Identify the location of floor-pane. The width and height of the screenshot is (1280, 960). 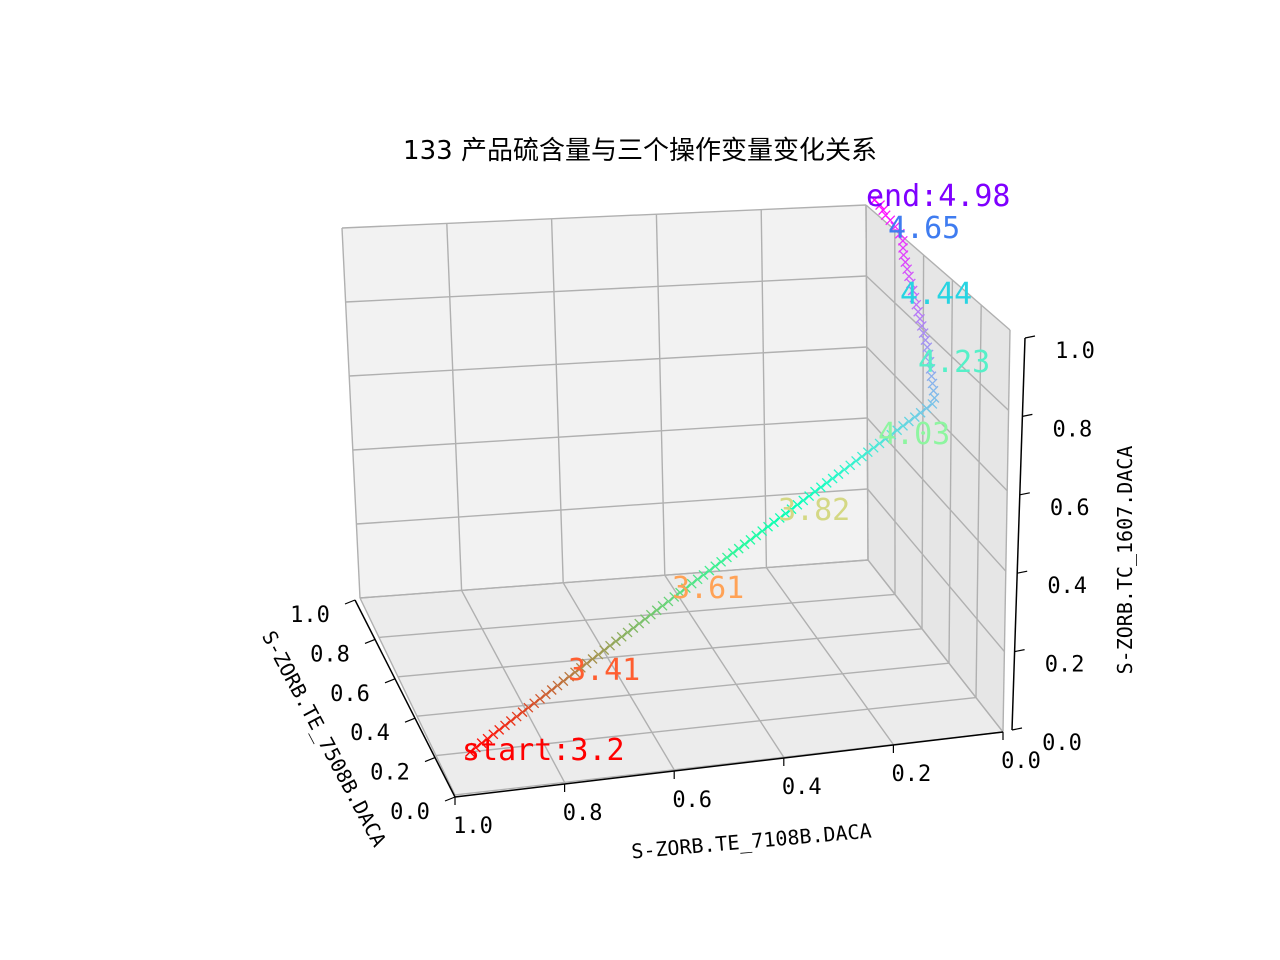
(681, 677).